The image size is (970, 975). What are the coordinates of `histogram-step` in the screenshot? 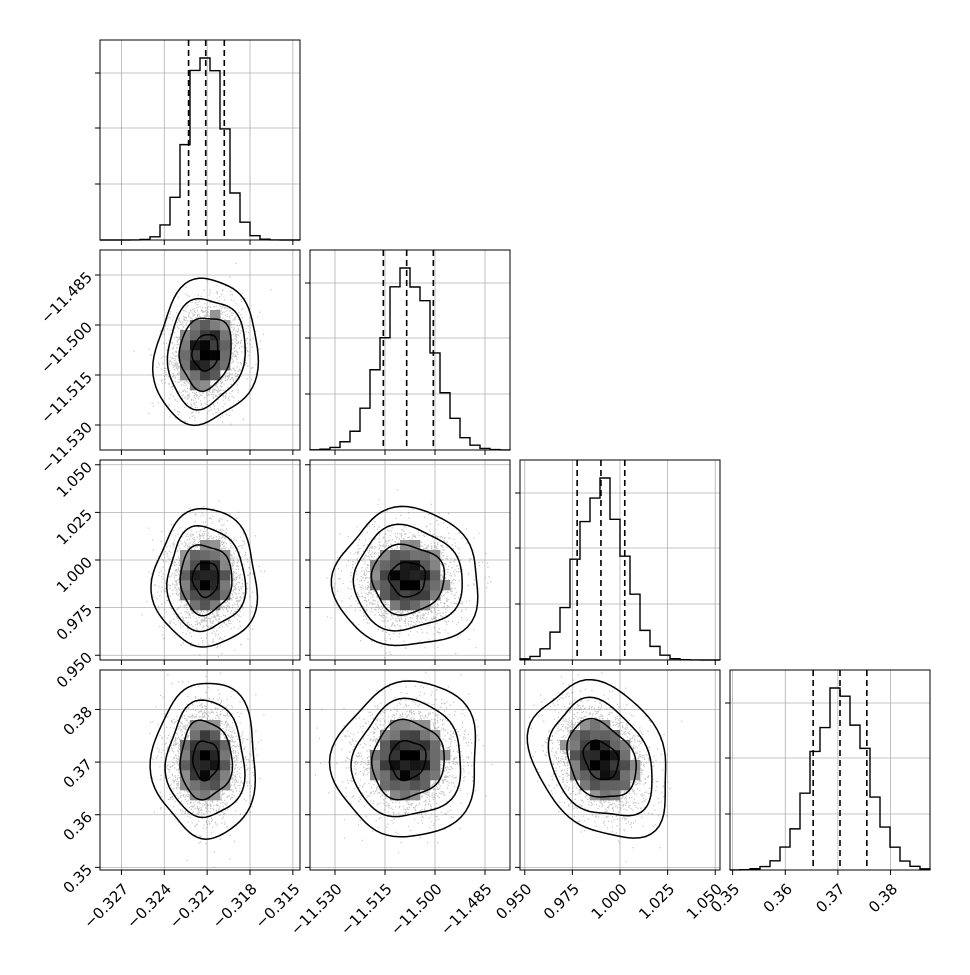 It's located at (830, 779).